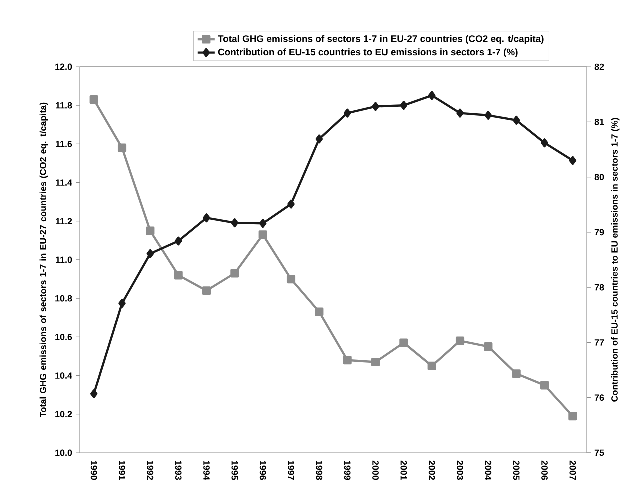 The width and height of the screenshot is (625, 488). What do you see at coordinates (64, 260) in the screenshot?
I see `y-tick-label: 11.0` at bounding box center [64, 260].